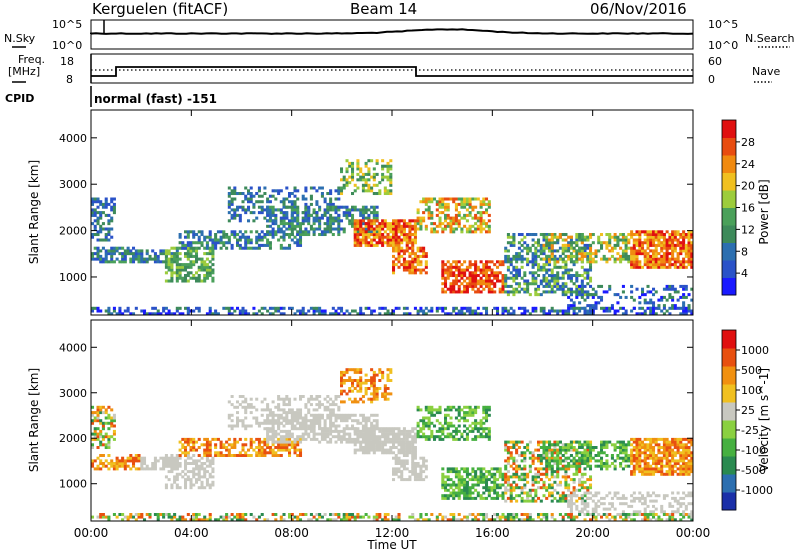 This screenshot has height=554, width=800. Describe the element at coordinates (67, 24) in the screenshot. I see `noise-left-tick-top: 10^5` at that location.